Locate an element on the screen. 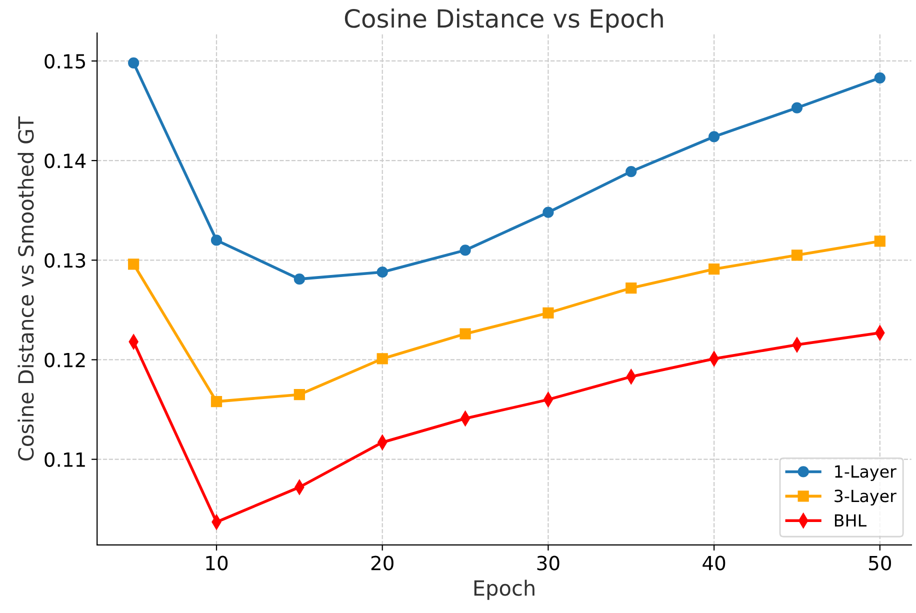 This screenshot has height=613, width=916. chart-title: Cosine Distance vs Epoch is located at coordinates (503, 20).